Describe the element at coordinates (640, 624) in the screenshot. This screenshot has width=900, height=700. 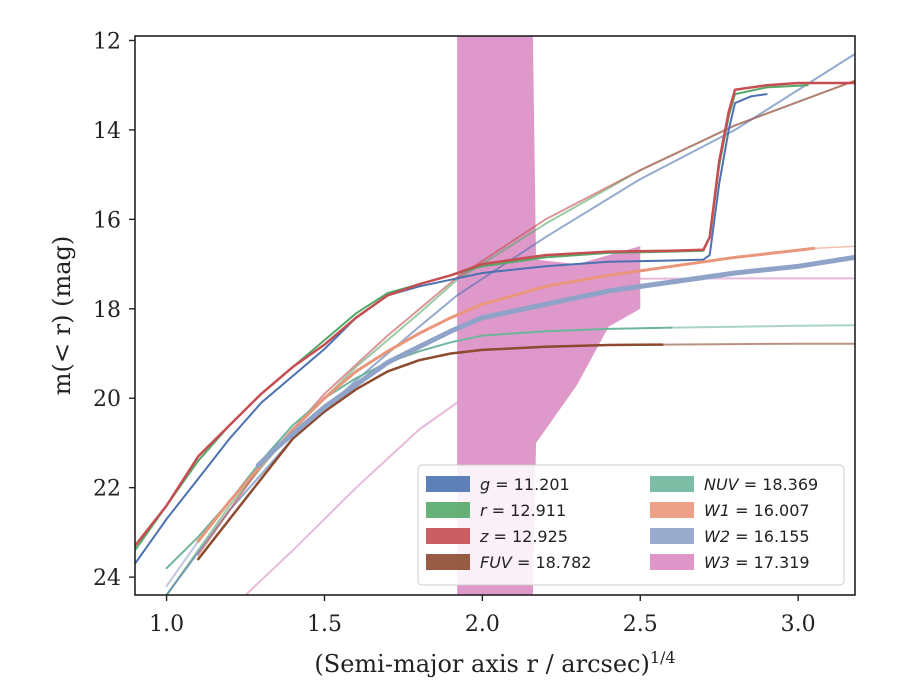
I see `x-tick-label: 2.5` at that location.